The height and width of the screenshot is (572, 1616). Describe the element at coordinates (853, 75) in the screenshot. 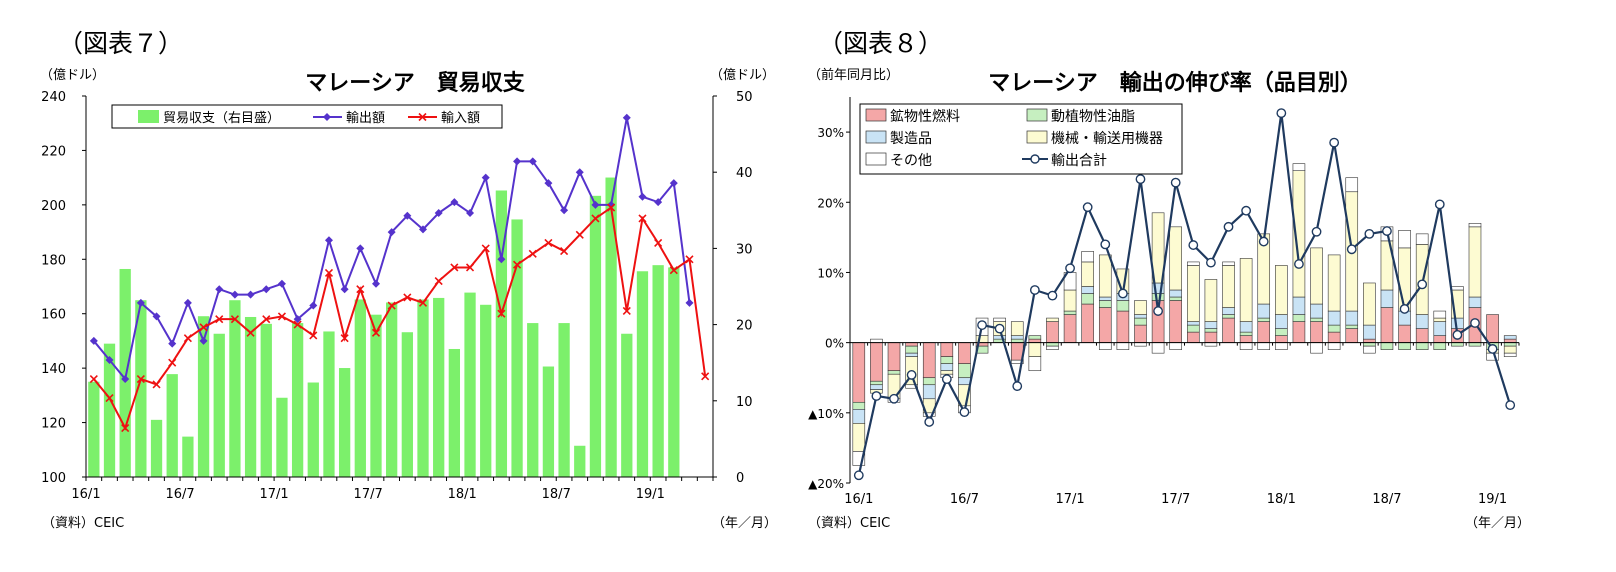

I see `y-axis-unit: （前年同月比）` at that location.